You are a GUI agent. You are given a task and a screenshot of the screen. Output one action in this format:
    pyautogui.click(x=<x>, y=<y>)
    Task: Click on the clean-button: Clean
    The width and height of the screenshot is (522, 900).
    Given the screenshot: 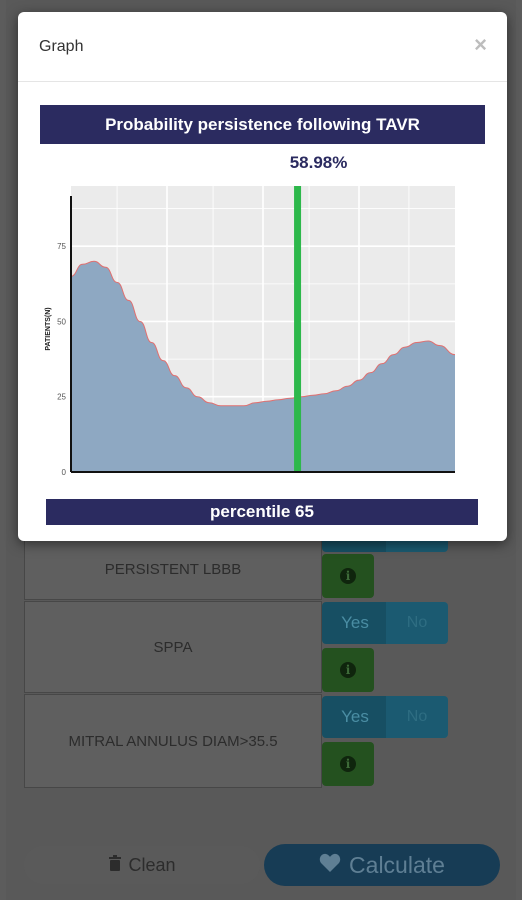 What is the action you would take?
    pyautogui.click(x=142, y=865)
    